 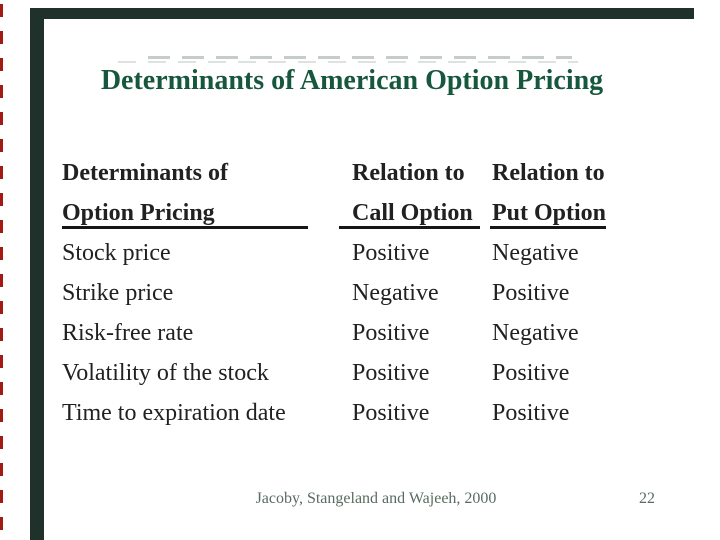 What do you see at coordinates (165, 373) in the screenshot?
I see `table-cell-determinant: Volatility of the stock` at bounding box center [165, 373].